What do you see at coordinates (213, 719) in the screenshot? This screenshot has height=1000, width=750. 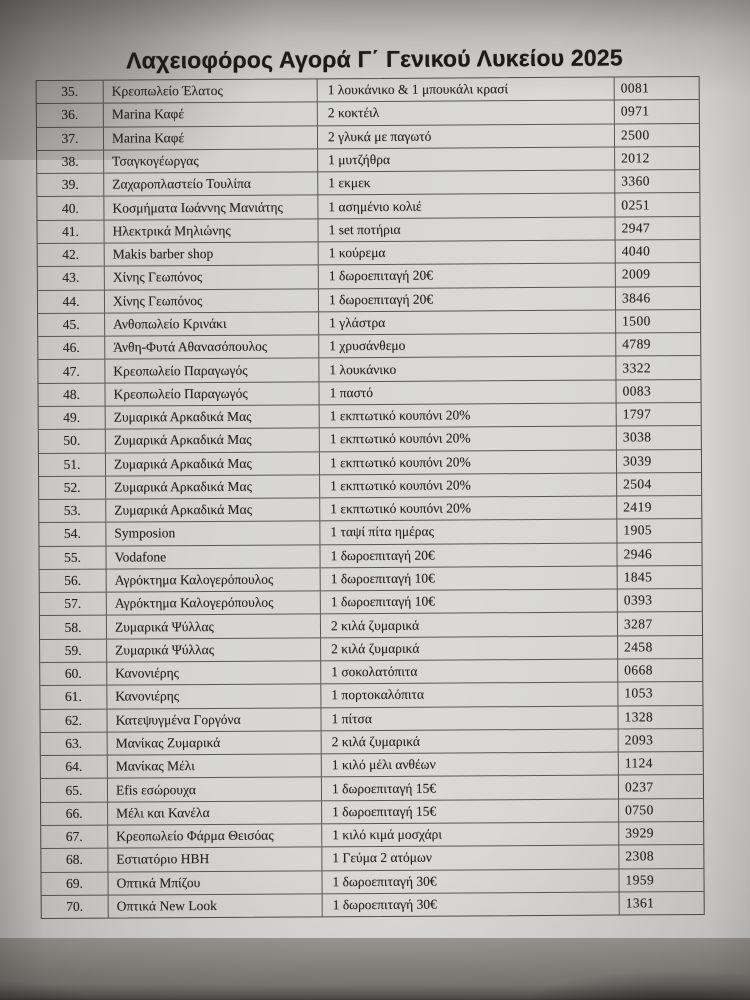 I see `business-name-cell: Κατεψυγμένα Γοργόνα` at bounding box center [213, 719].